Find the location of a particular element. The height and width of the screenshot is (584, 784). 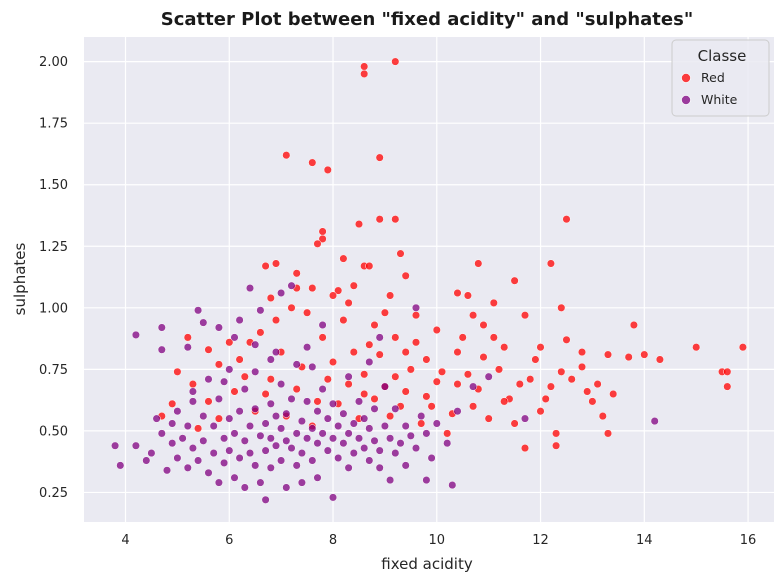

y-tick-label: 0.50 is located at coordinates (53, 431).